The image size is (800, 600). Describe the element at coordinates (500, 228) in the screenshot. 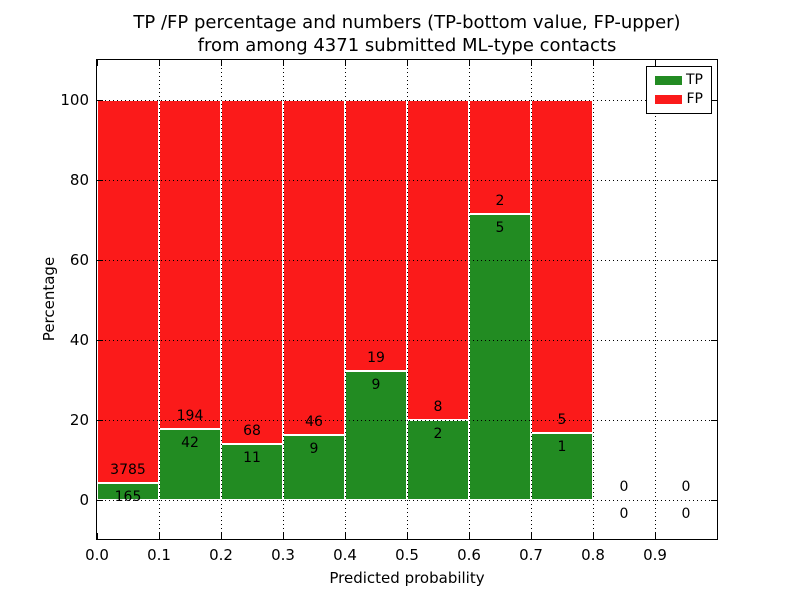

I see `bar-tp-count-label: 5` at that location.